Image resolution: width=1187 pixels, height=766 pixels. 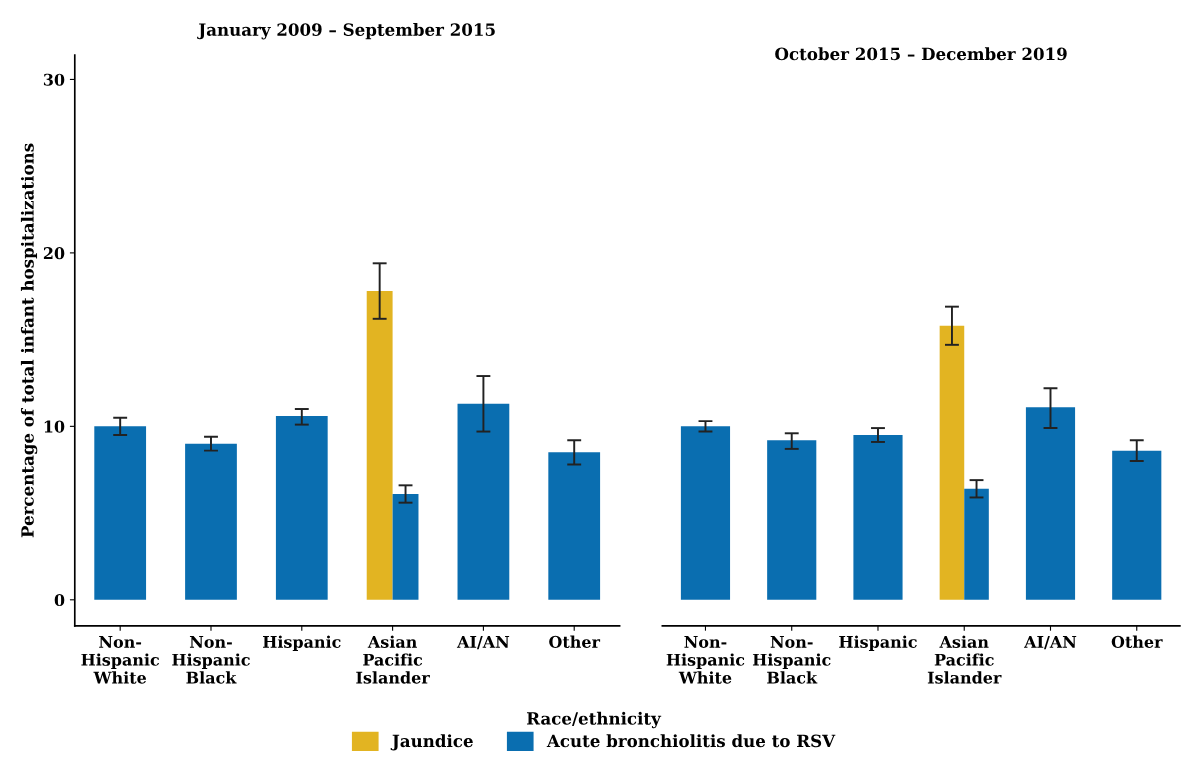 I want to click on y-tick-label: 10, so click(x=54, y=426).